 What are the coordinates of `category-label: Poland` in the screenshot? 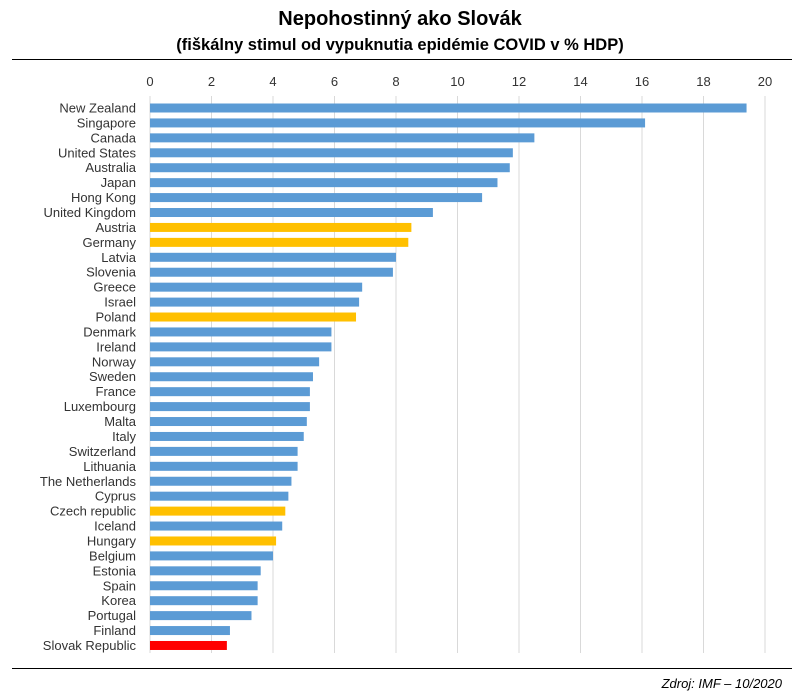 It's located at (116, 317).